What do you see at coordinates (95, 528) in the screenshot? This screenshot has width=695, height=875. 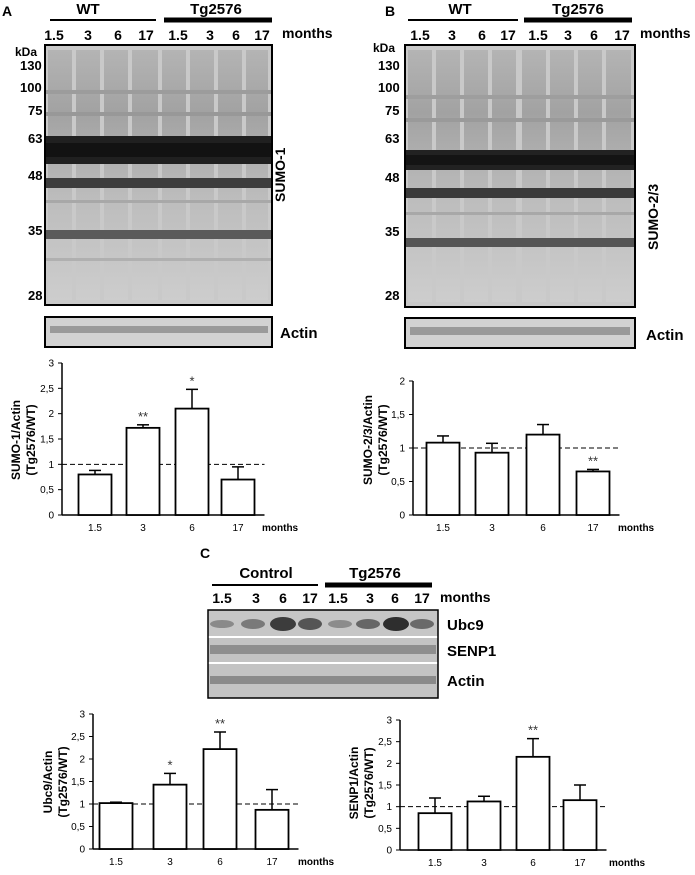 I see `category-label: 1.5` at bounding box center [95, 528].